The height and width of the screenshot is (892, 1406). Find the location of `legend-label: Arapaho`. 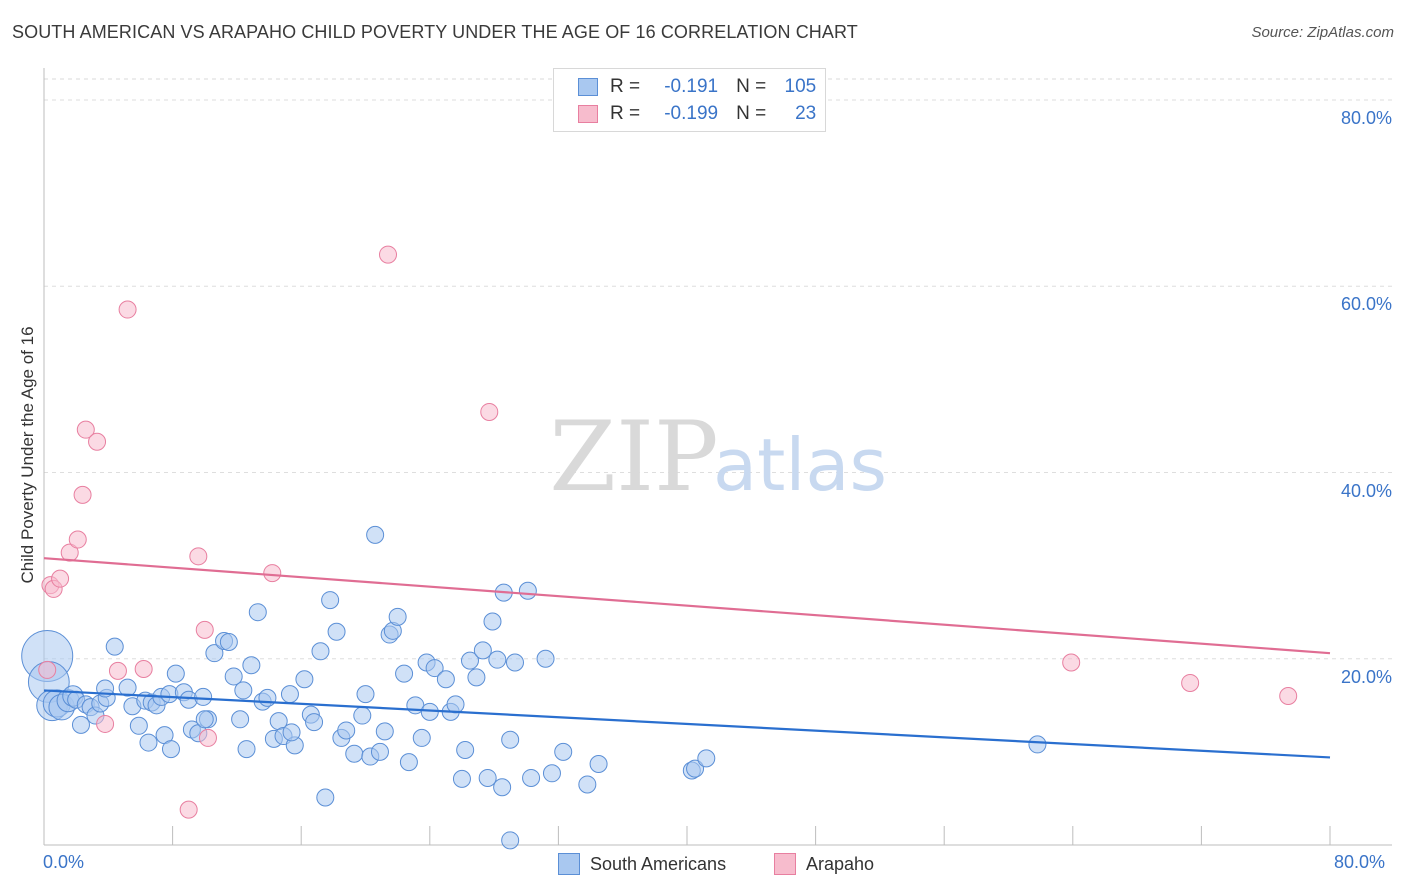

legend-label: Arapaho is located at coordinates (840, 863).